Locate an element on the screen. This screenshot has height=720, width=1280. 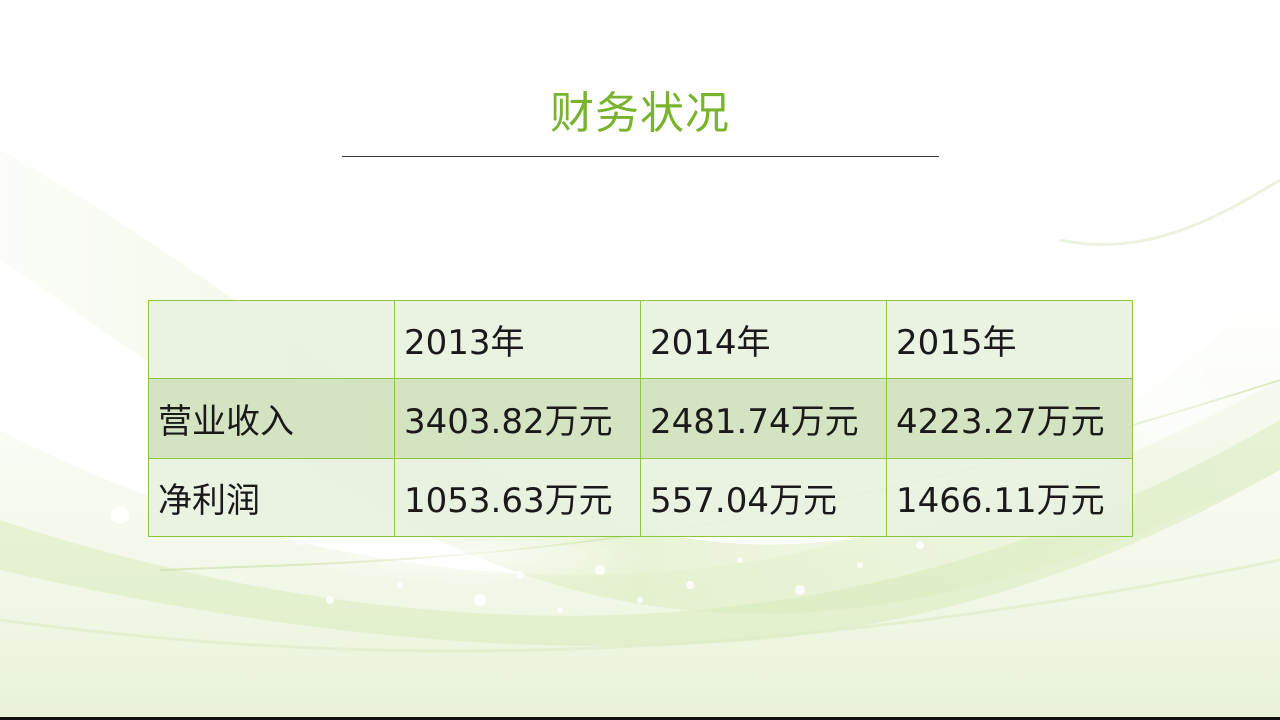
year-header-2014: 2014年 is located at coordinates (763, 339).